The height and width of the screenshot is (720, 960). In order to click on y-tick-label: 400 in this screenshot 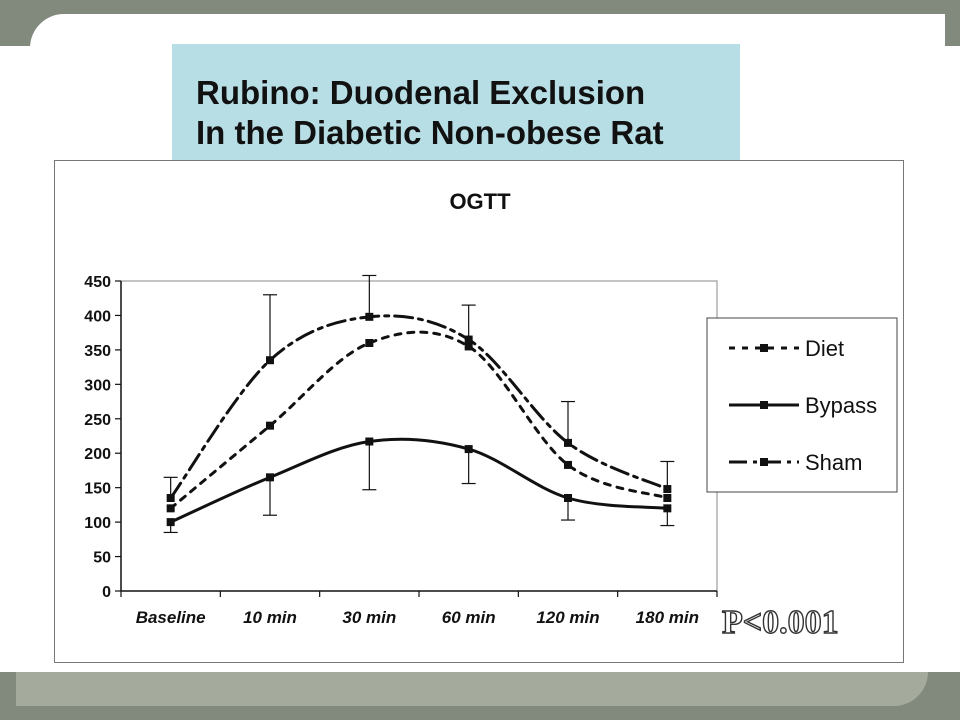, I will do `click(97, 316)`.